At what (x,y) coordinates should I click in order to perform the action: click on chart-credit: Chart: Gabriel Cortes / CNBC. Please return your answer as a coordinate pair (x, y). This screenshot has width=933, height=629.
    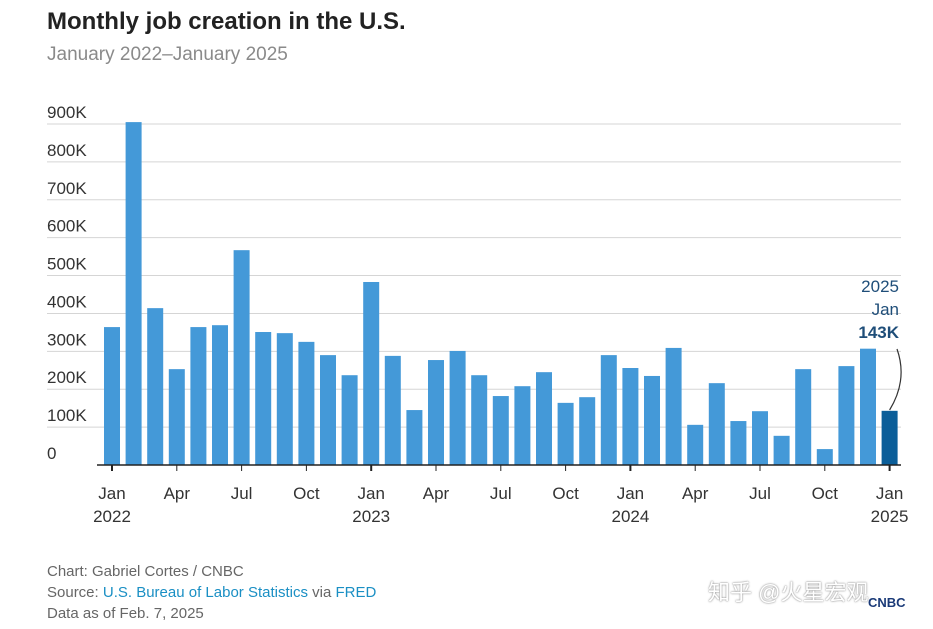
    Looking at the image, I should click on (145, 571).